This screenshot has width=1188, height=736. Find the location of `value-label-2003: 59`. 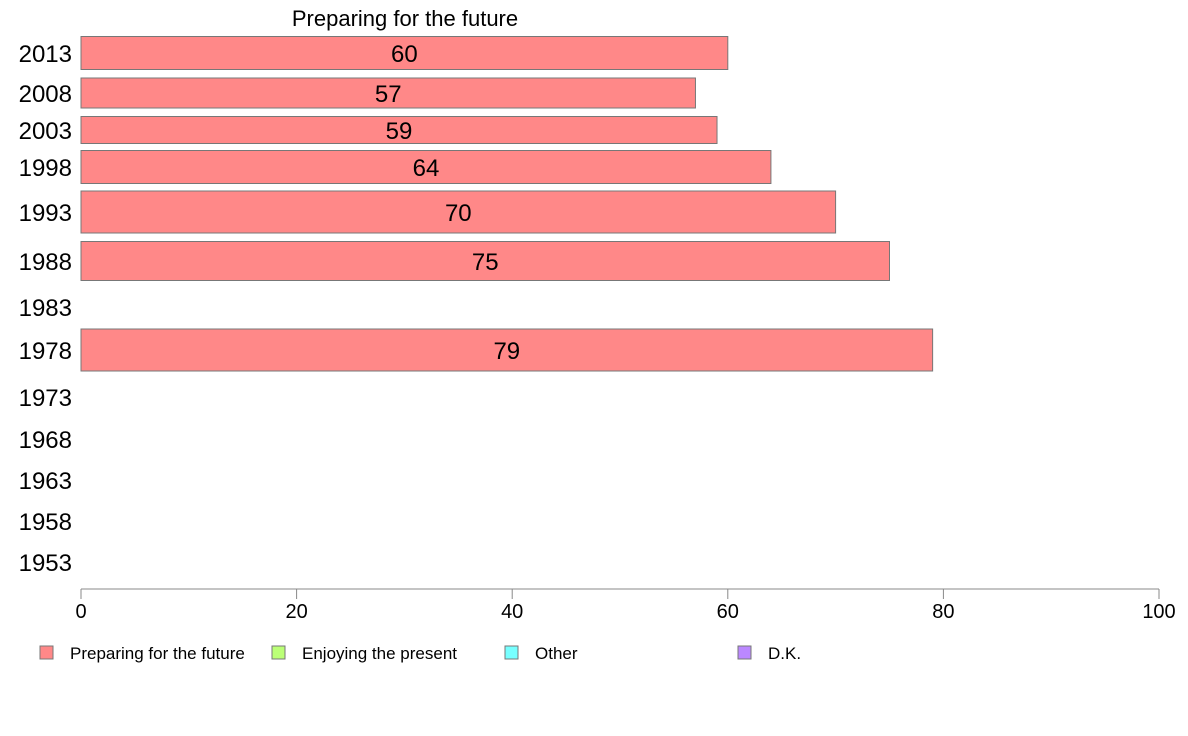

value-label-2003: 59 is located at coordinates (399, 131).